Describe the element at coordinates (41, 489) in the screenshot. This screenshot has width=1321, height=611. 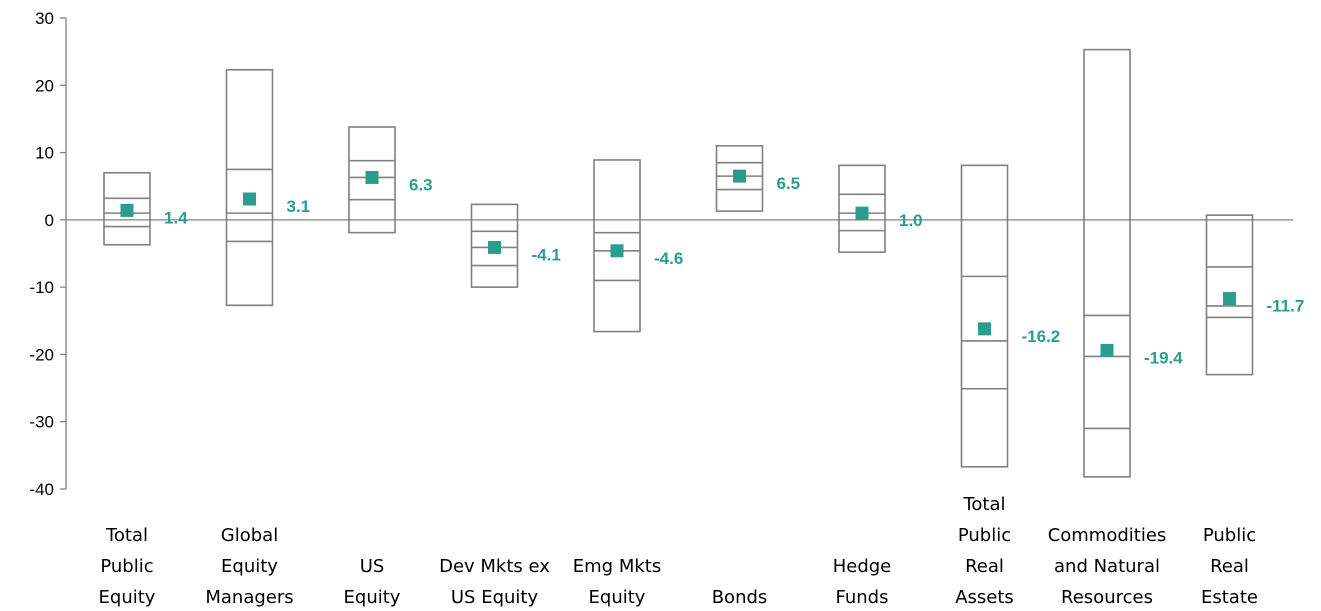
I see `y-tick-label: -40` at that location.